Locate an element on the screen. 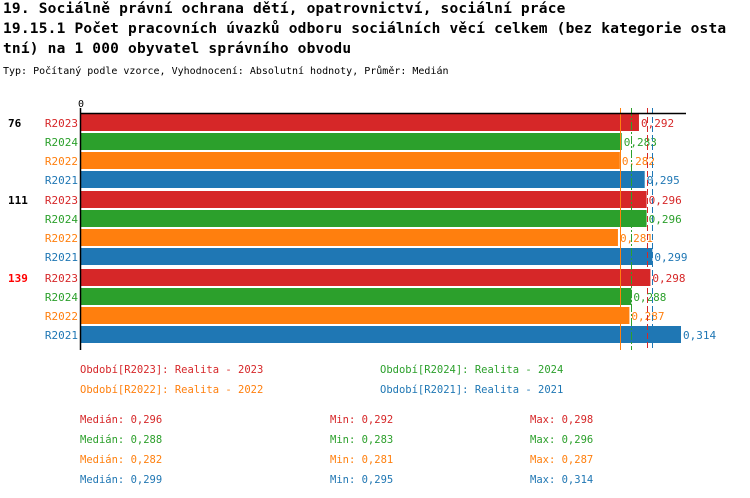 The image size is (750, 498). bar-value-label: 0,298 is located at coordinates (668, 278).